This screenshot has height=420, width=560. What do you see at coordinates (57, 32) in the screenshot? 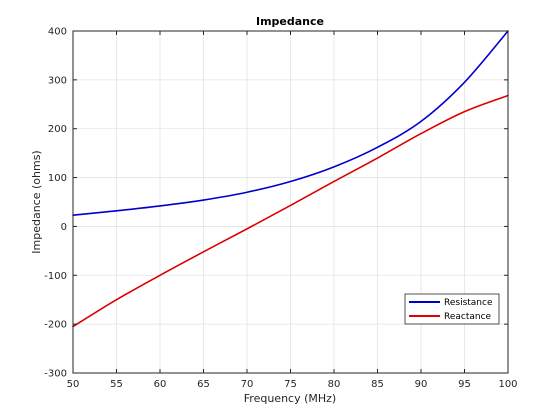
I see `y-tick-label: 400` at bounding box center [57, 32].